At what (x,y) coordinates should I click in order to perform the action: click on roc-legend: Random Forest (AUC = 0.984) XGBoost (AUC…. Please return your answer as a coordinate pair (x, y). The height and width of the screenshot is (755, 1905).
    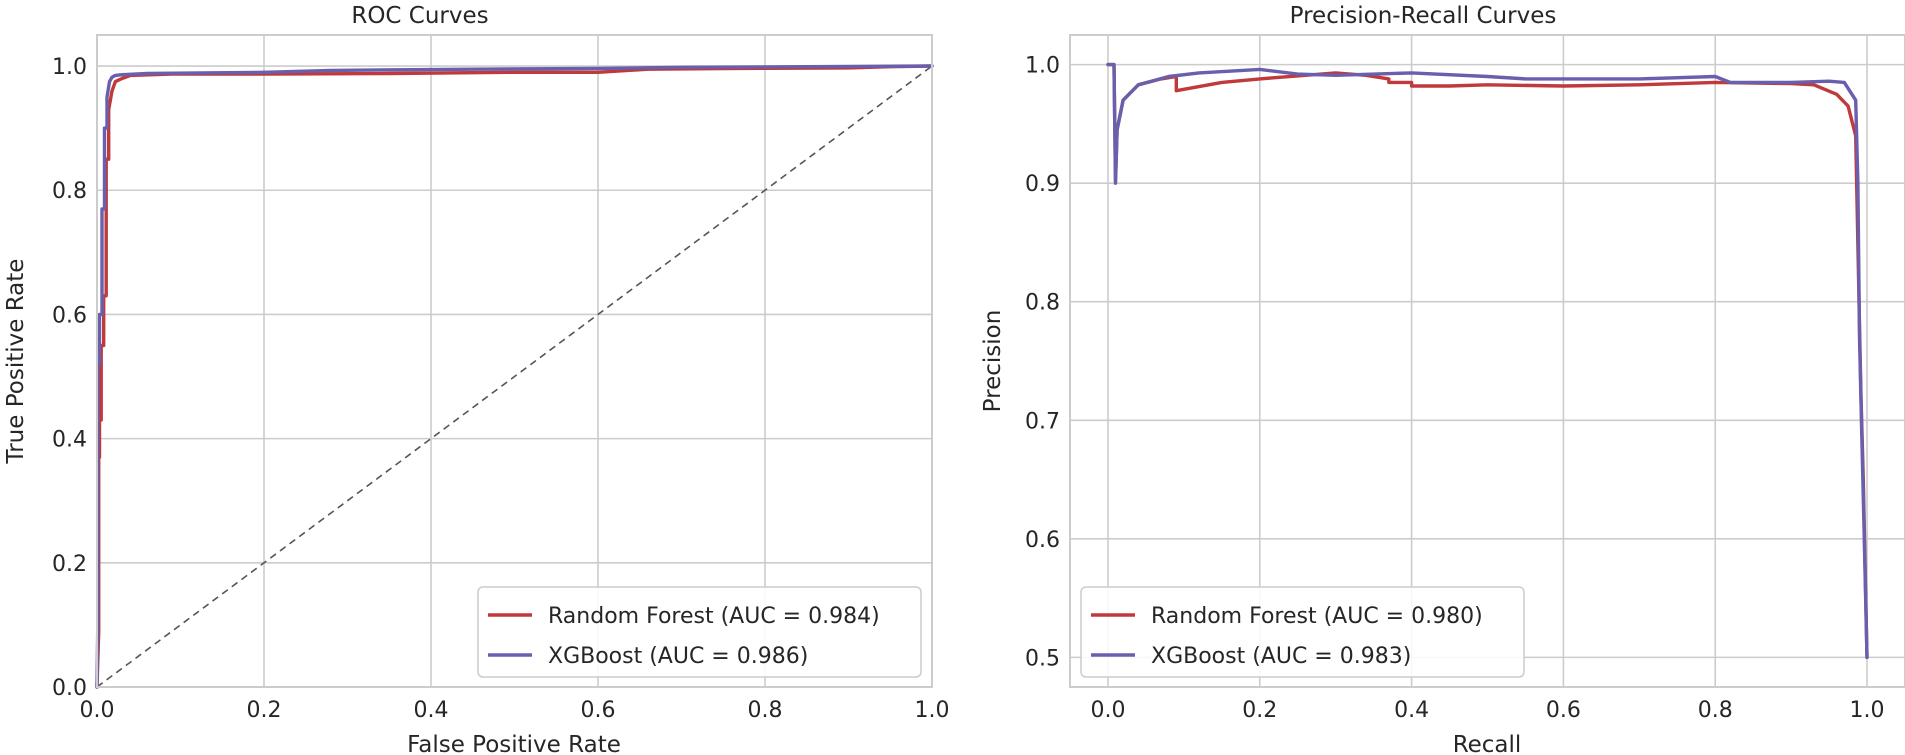
    Looking at the image, I should click on (699, 632).